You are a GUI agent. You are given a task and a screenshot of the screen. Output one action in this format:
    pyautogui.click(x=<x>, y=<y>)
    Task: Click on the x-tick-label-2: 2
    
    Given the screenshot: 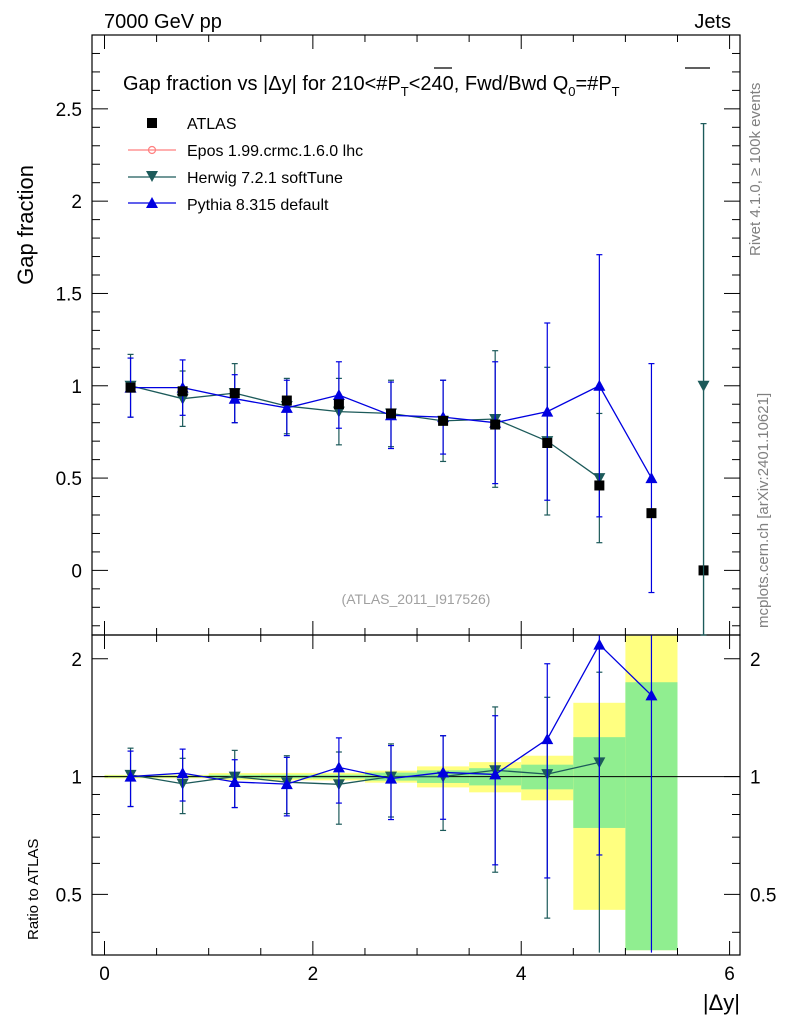 What is the action you would take?
    pyautogui.click(x=313, y=974)
    